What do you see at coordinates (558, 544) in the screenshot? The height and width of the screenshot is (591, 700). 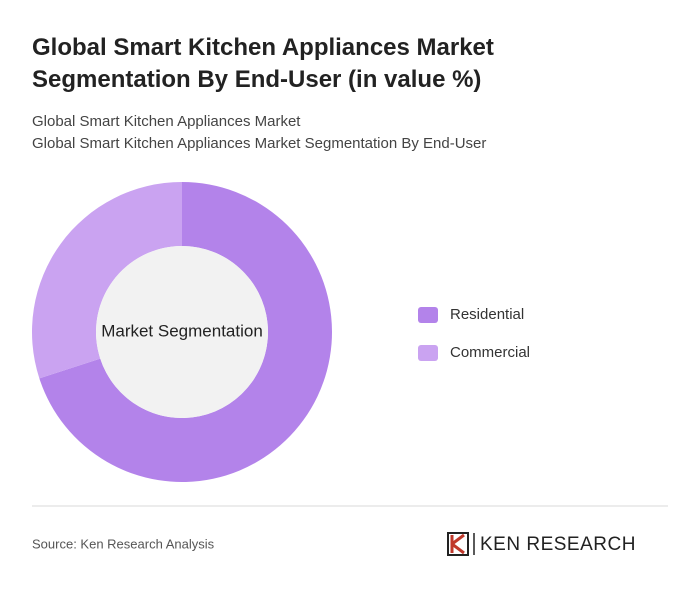 I see `brand: KEN RESEARCH` at bounding box center [558, 544].